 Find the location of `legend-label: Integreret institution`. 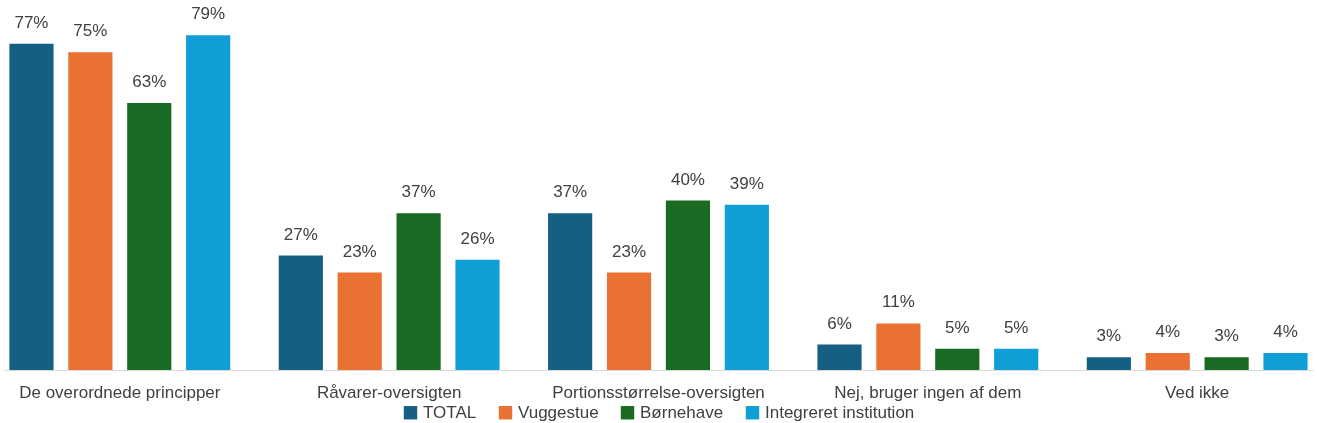

legend-label: Integreret institution is located at coordinates (840, 412).